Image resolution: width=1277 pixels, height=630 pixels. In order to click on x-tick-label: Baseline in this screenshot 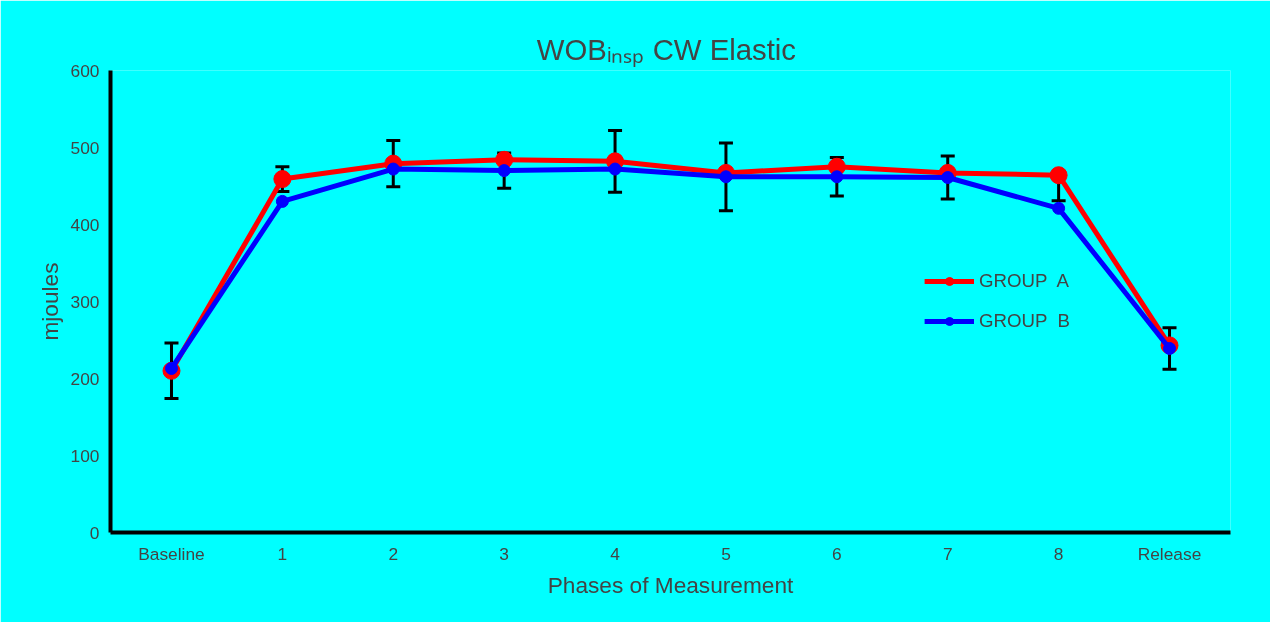, I will do `click(171, 553)`.